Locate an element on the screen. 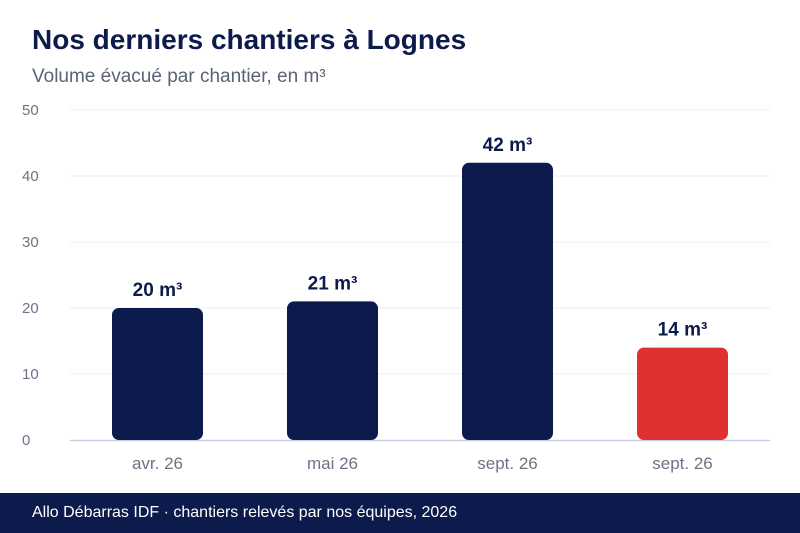  y-tick-label: 0 is located at coordinates (26, 440).